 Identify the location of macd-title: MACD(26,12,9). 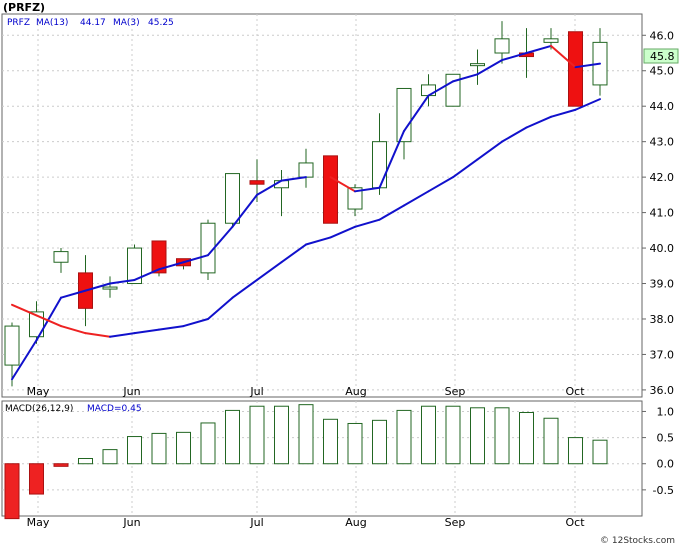
(39, 409).